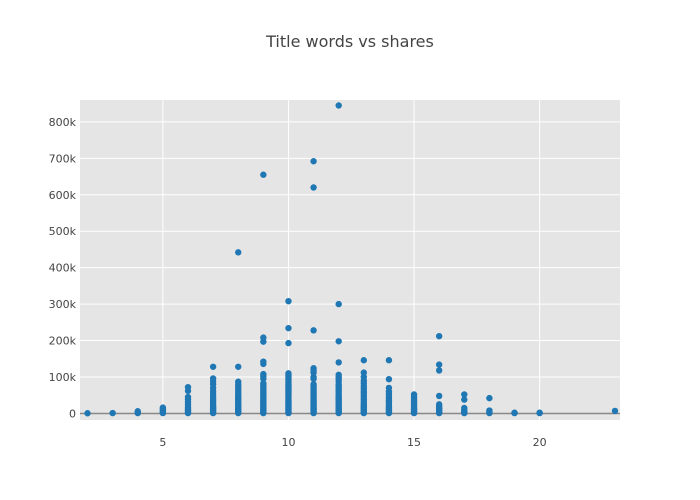 The image size is (700, 500). Describe the element at coordinates (63, 122) in the screenshot. I see `y-tick-label: 800k` at that location.